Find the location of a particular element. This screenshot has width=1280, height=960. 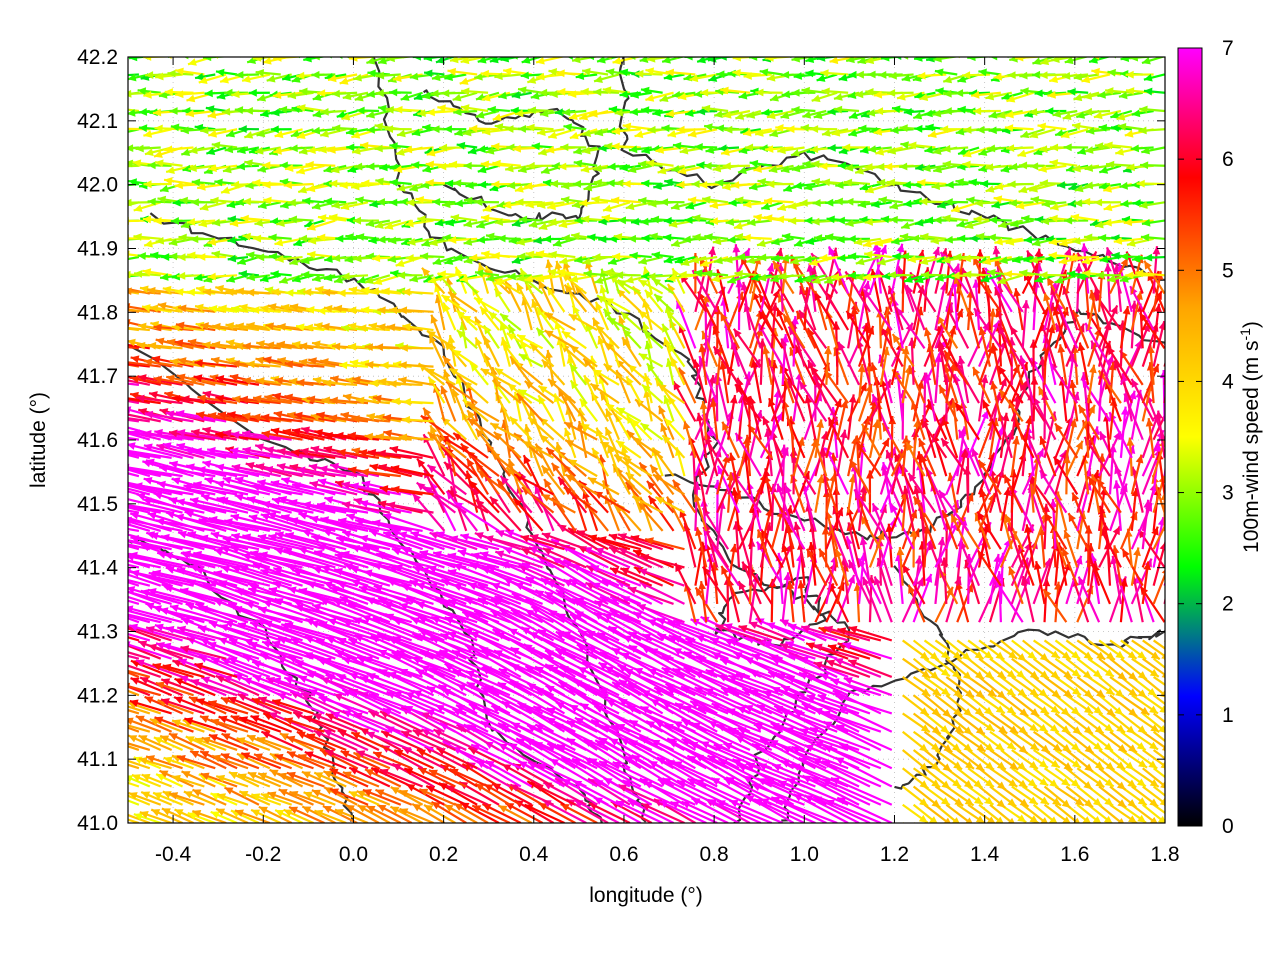

x-tick-label: 1.4 is located at coordinates (985, 854).